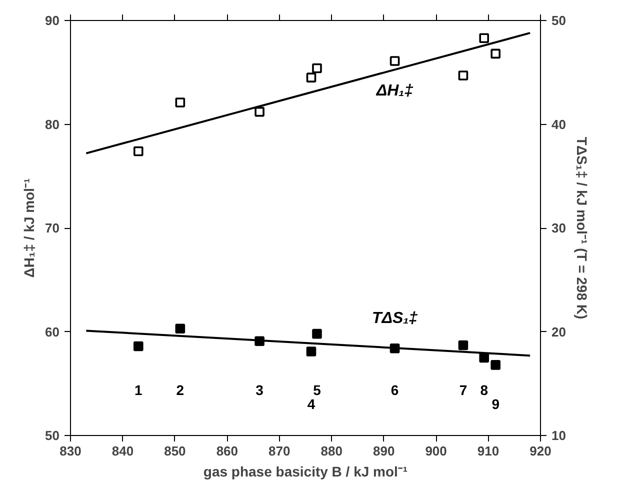  Describe the element at coordinates (279, 451) in the screenshot. I see `x-tick-label: 870` at that location.